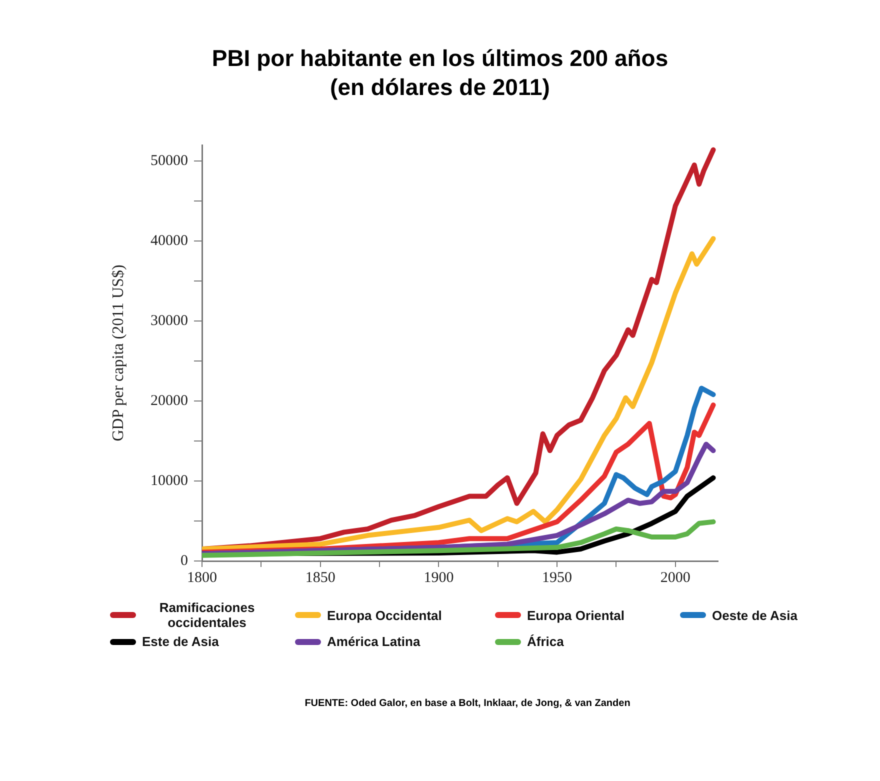 The image size is (880, 781). Describe the element at coordinates (755, 615) in the screenshot. I see `legend-label: Oeste de Asia` at that location.